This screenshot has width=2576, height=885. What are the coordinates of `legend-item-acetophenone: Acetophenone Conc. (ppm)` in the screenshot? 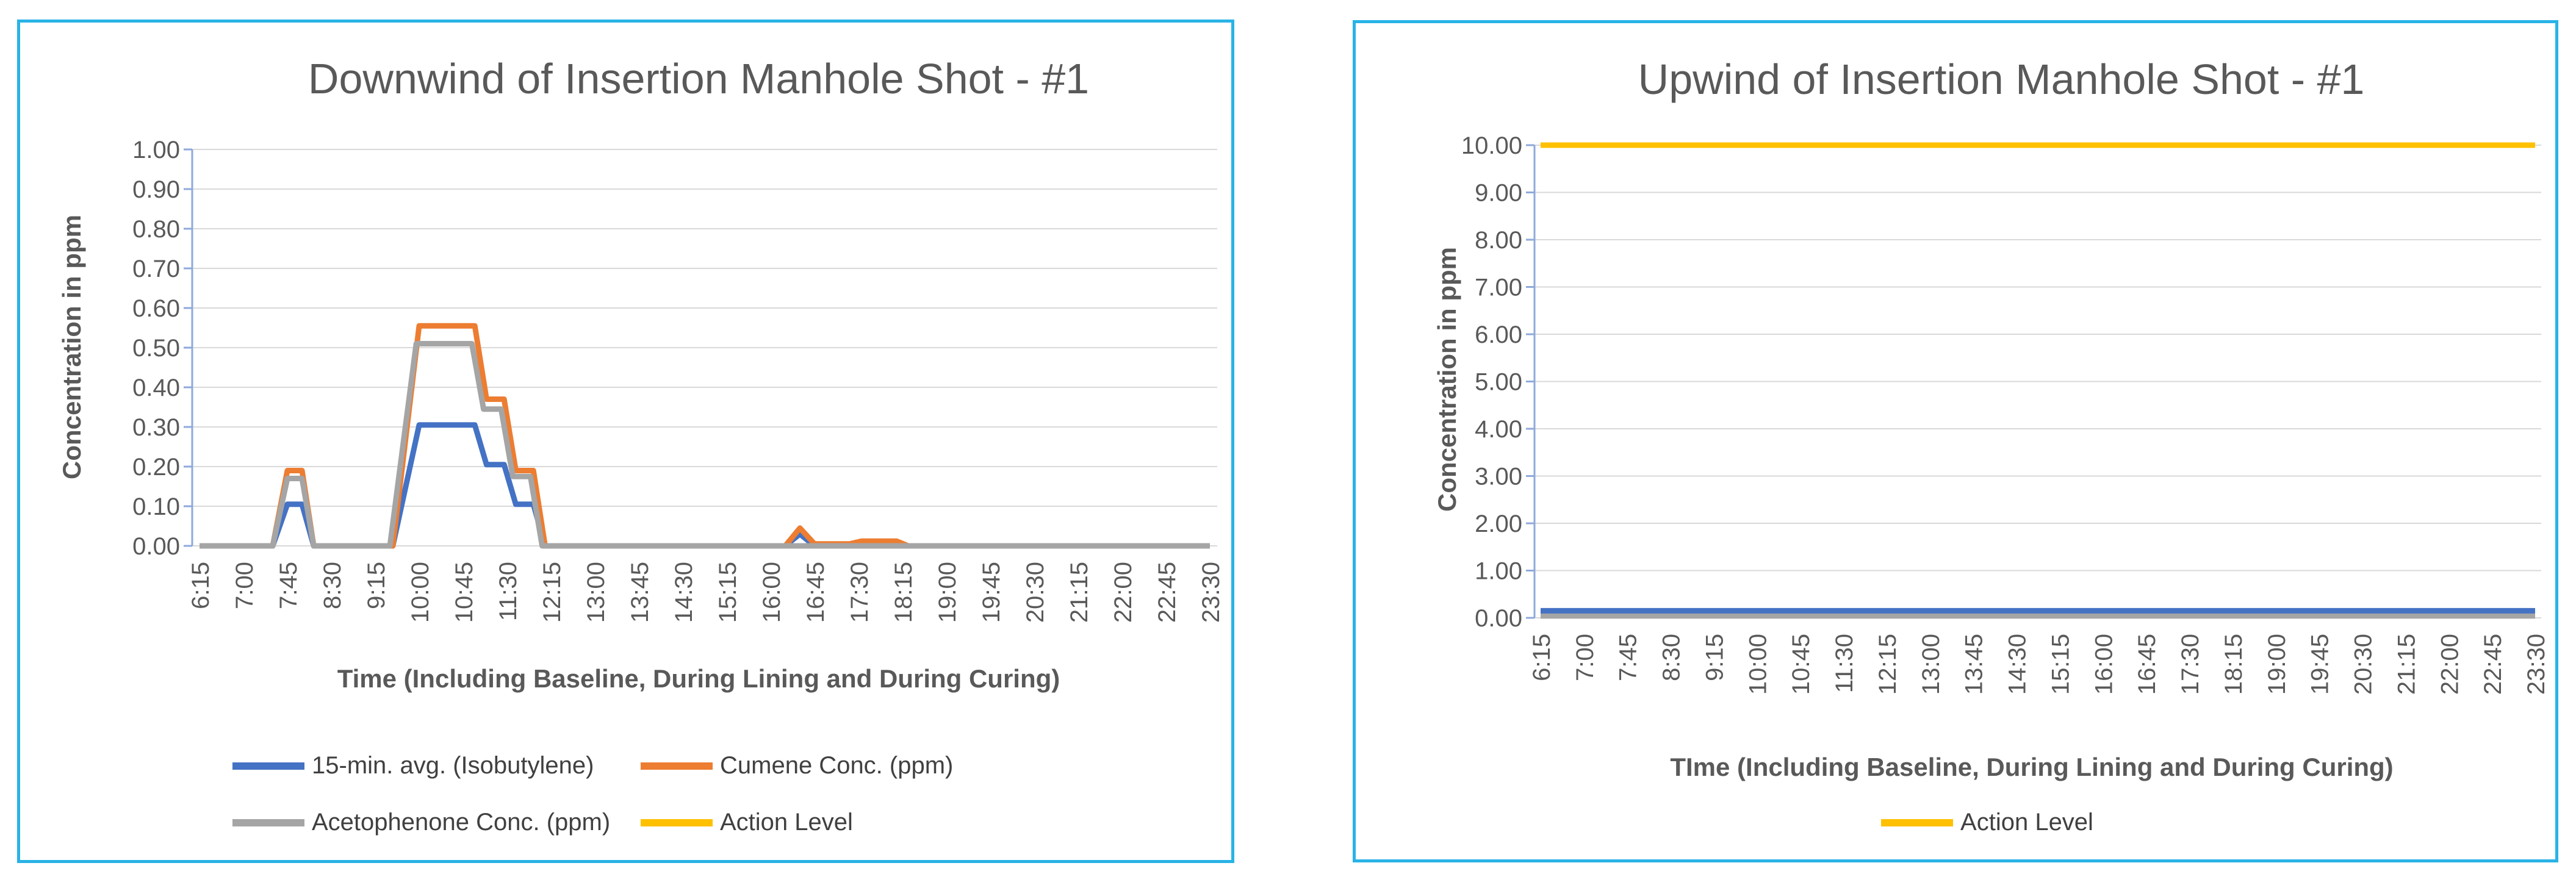 It's located at (436, 822).